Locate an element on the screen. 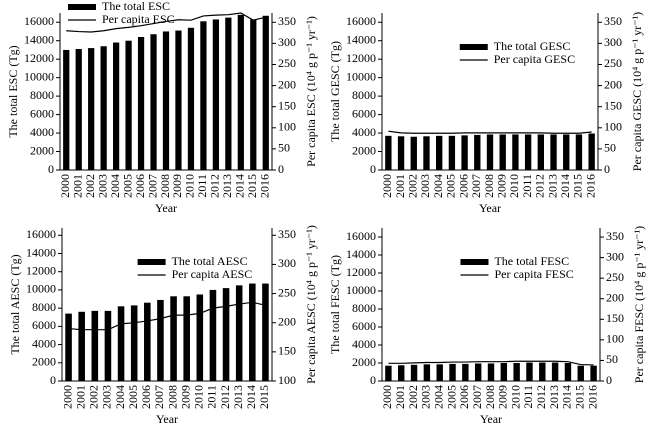 The width and height of the screenshot is (650, 424). line is located at coordinates (167, 316).